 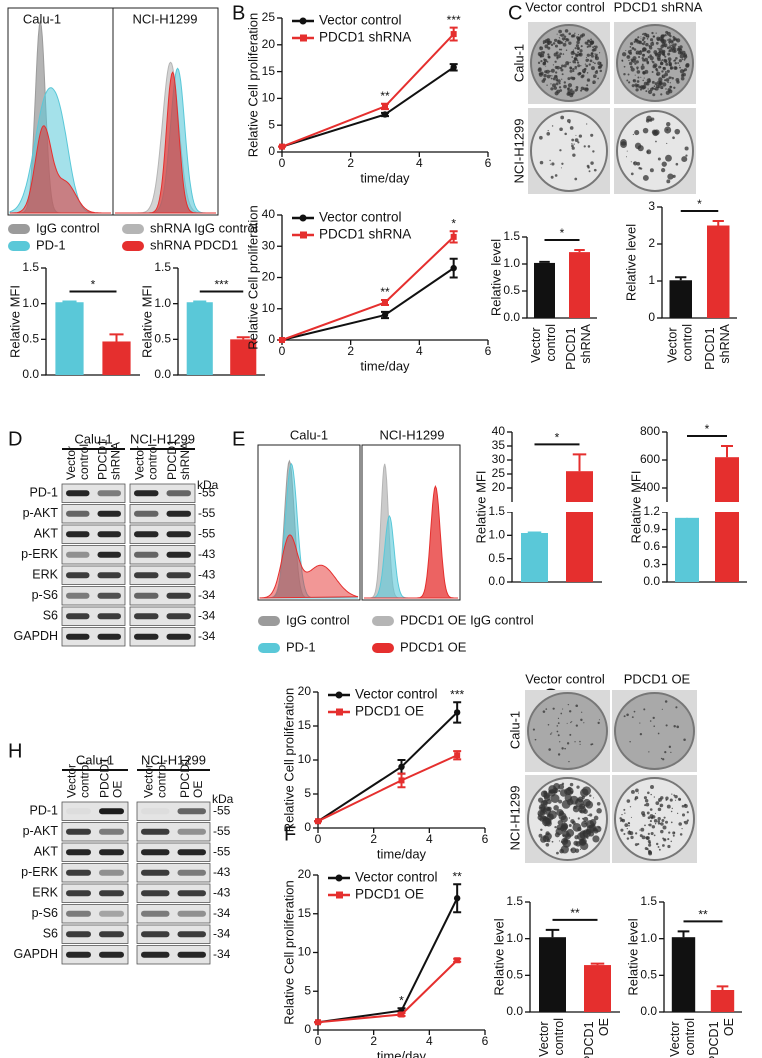 I want to click on row-label: NCI-H1299, so click(x=518, y=150).